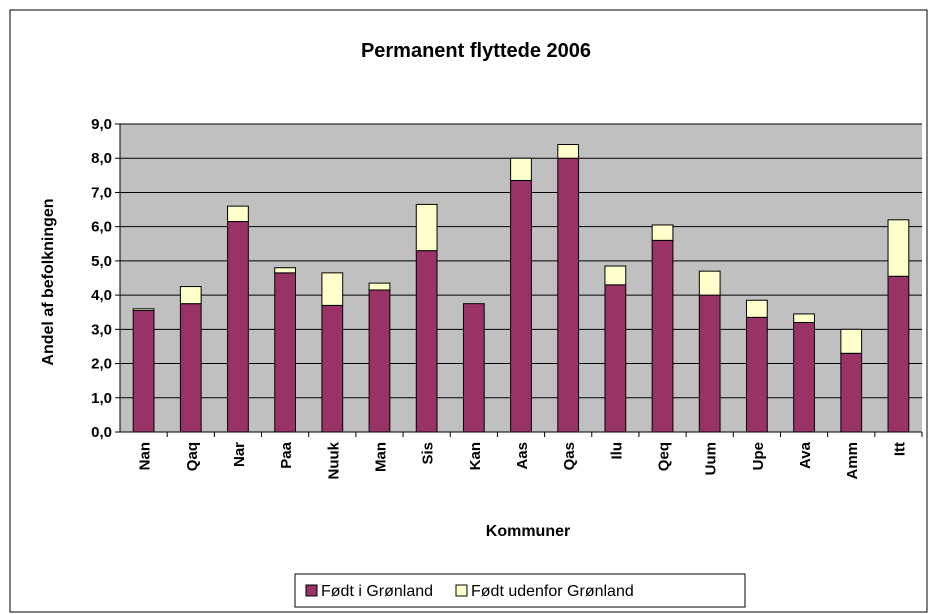 The image size is (929, 614). I want to click on y-axis-label: Andel af befolkningen, so click(48, 281).